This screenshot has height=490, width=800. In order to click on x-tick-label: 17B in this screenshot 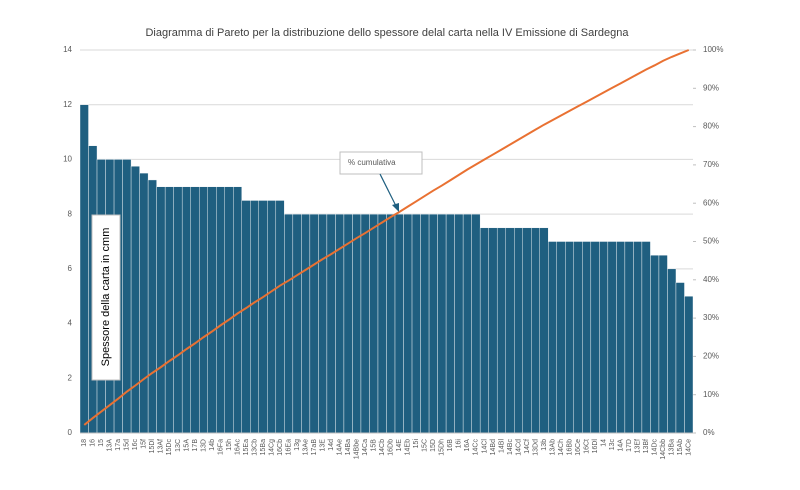, I will do `click(195, 445)`.